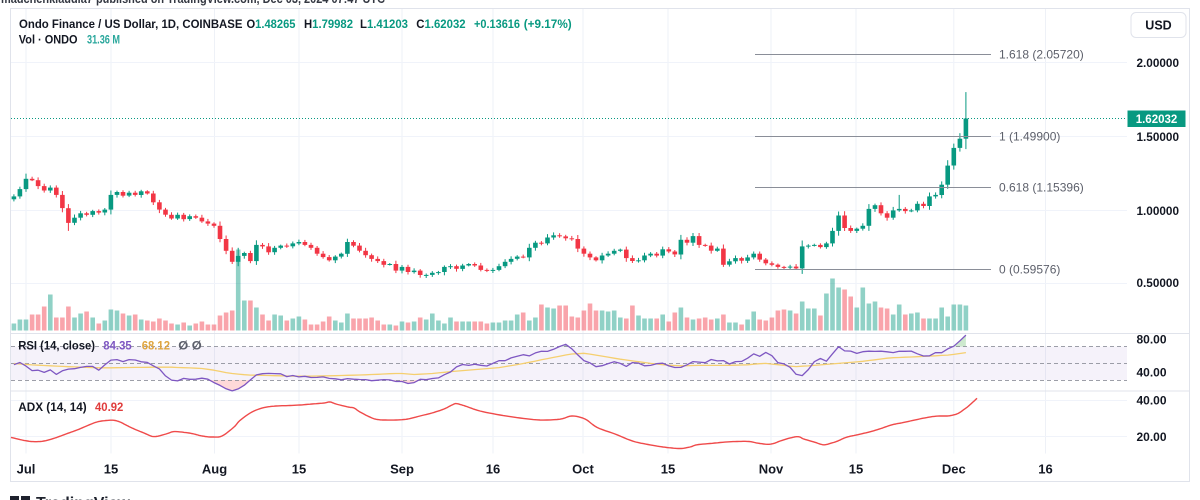 Image resolution: width=1200 pixels, height=500 pixels. I want to click on svg-text: Jul, so click(26, 469).